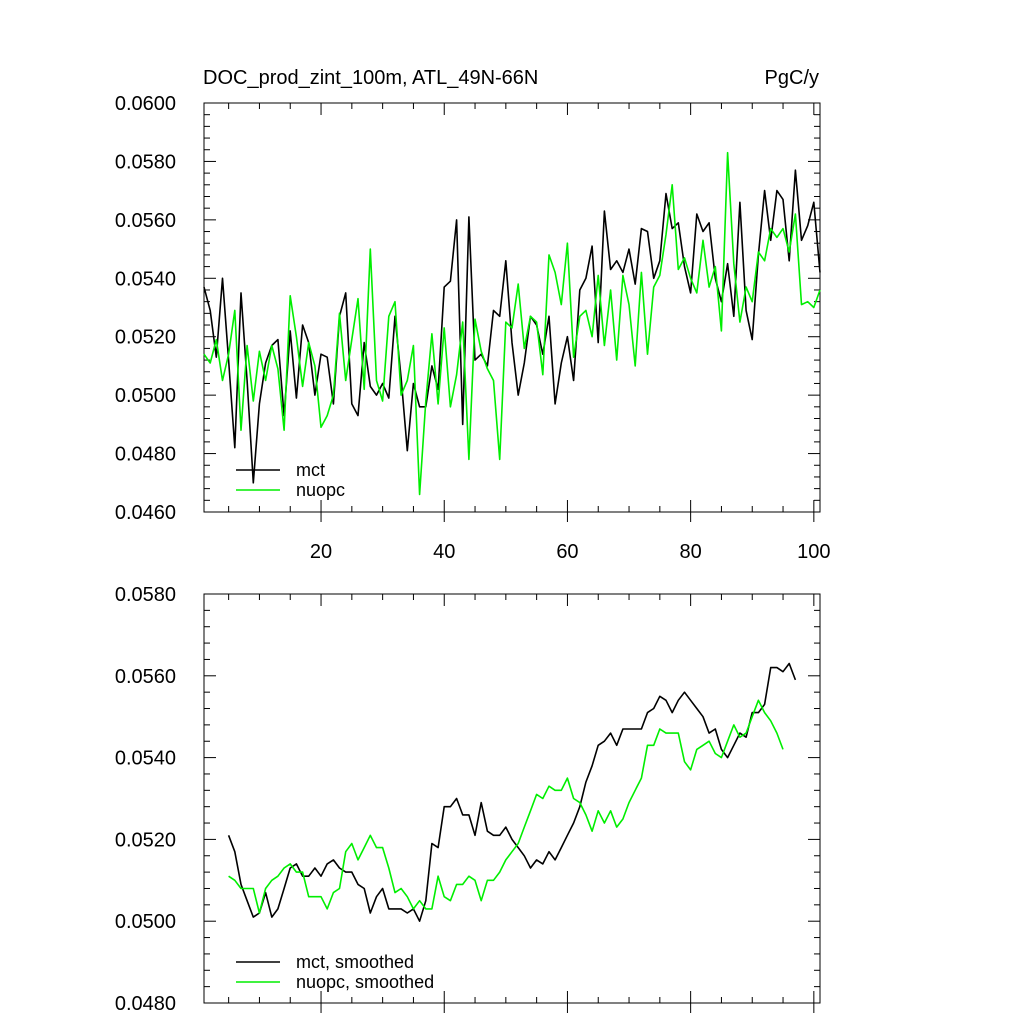 The image size is (1024, 1024). I want to click on legend-label: mct, smoothed, so click(355, 962).